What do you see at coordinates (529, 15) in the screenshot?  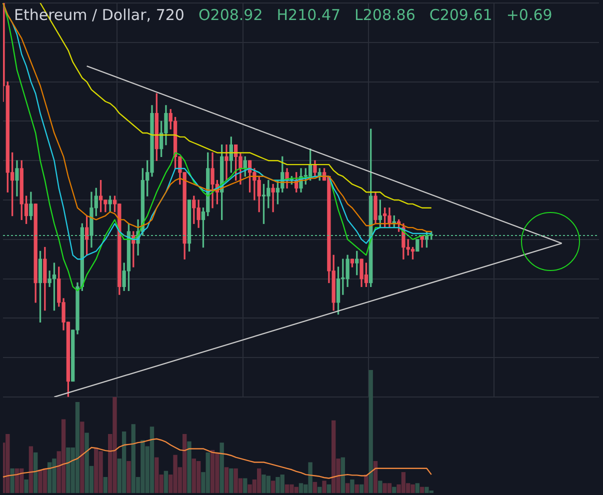 I see `annotation: +0.69` at bounding box center [529, 15].